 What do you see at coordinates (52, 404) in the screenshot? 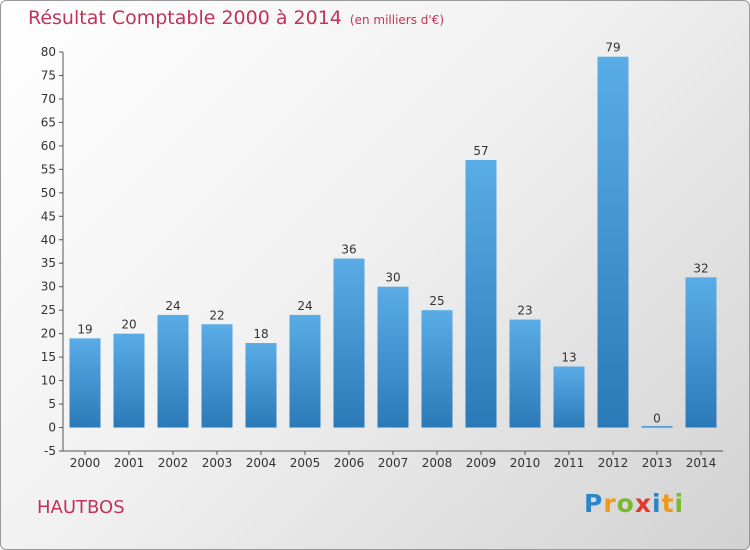
I see `y-tick-label: 5` at bounding box center [52, 404].